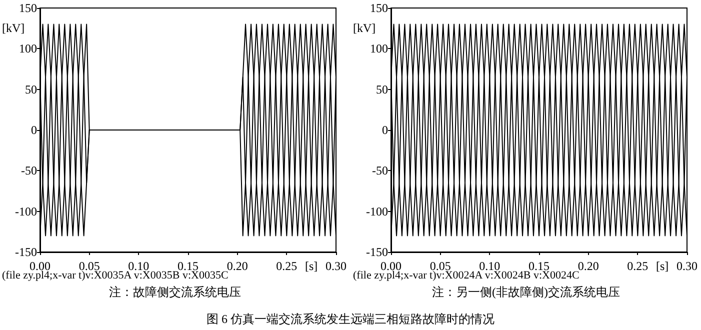  Describe the element at coordinates (466, 276) in the screenshot. I see `text: (file zy.pl4;x-var t)v:X0024A v:X0024B v:X0024C` at that location.